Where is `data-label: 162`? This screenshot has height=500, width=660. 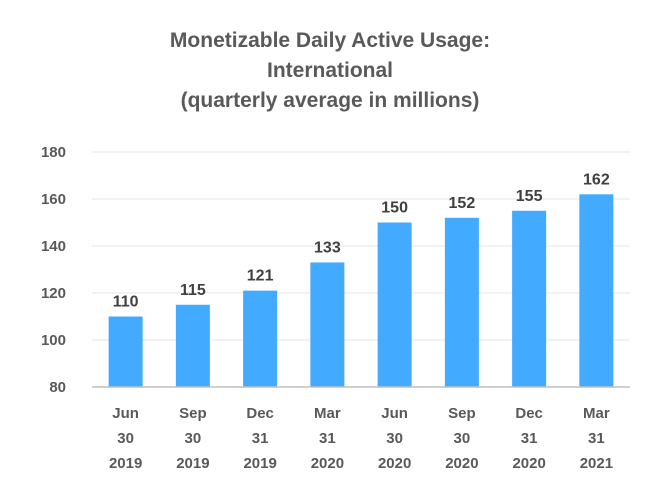 data-label: 162 is located at coordinates (596, 179).